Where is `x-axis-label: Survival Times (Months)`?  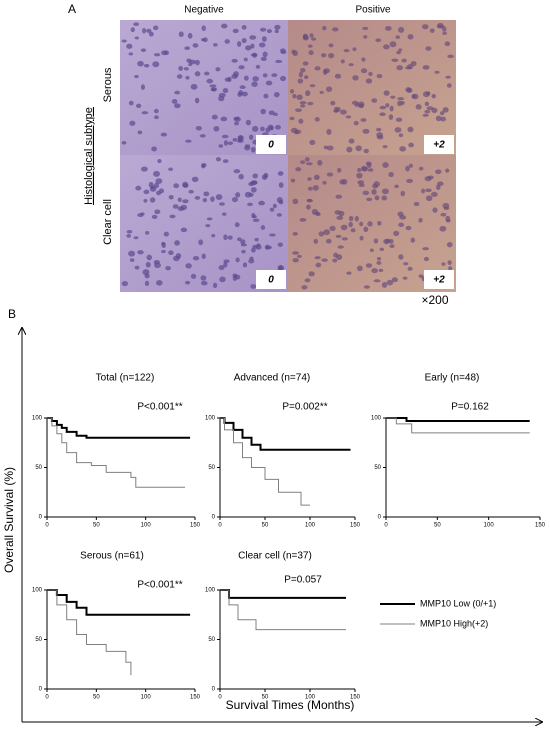 x-axis-label: Survival Times (Months) is located at coordinates (290, 705).